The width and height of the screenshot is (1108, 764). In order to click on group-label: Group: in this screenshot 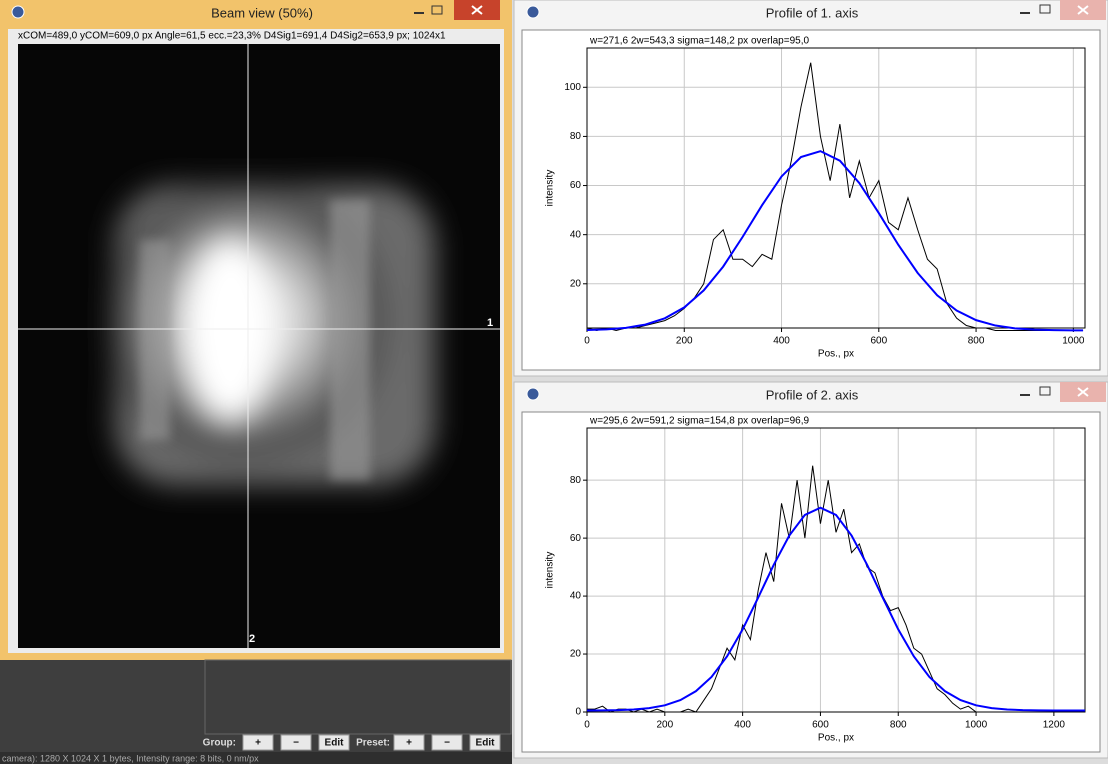, I will do `click(219, 743)`.